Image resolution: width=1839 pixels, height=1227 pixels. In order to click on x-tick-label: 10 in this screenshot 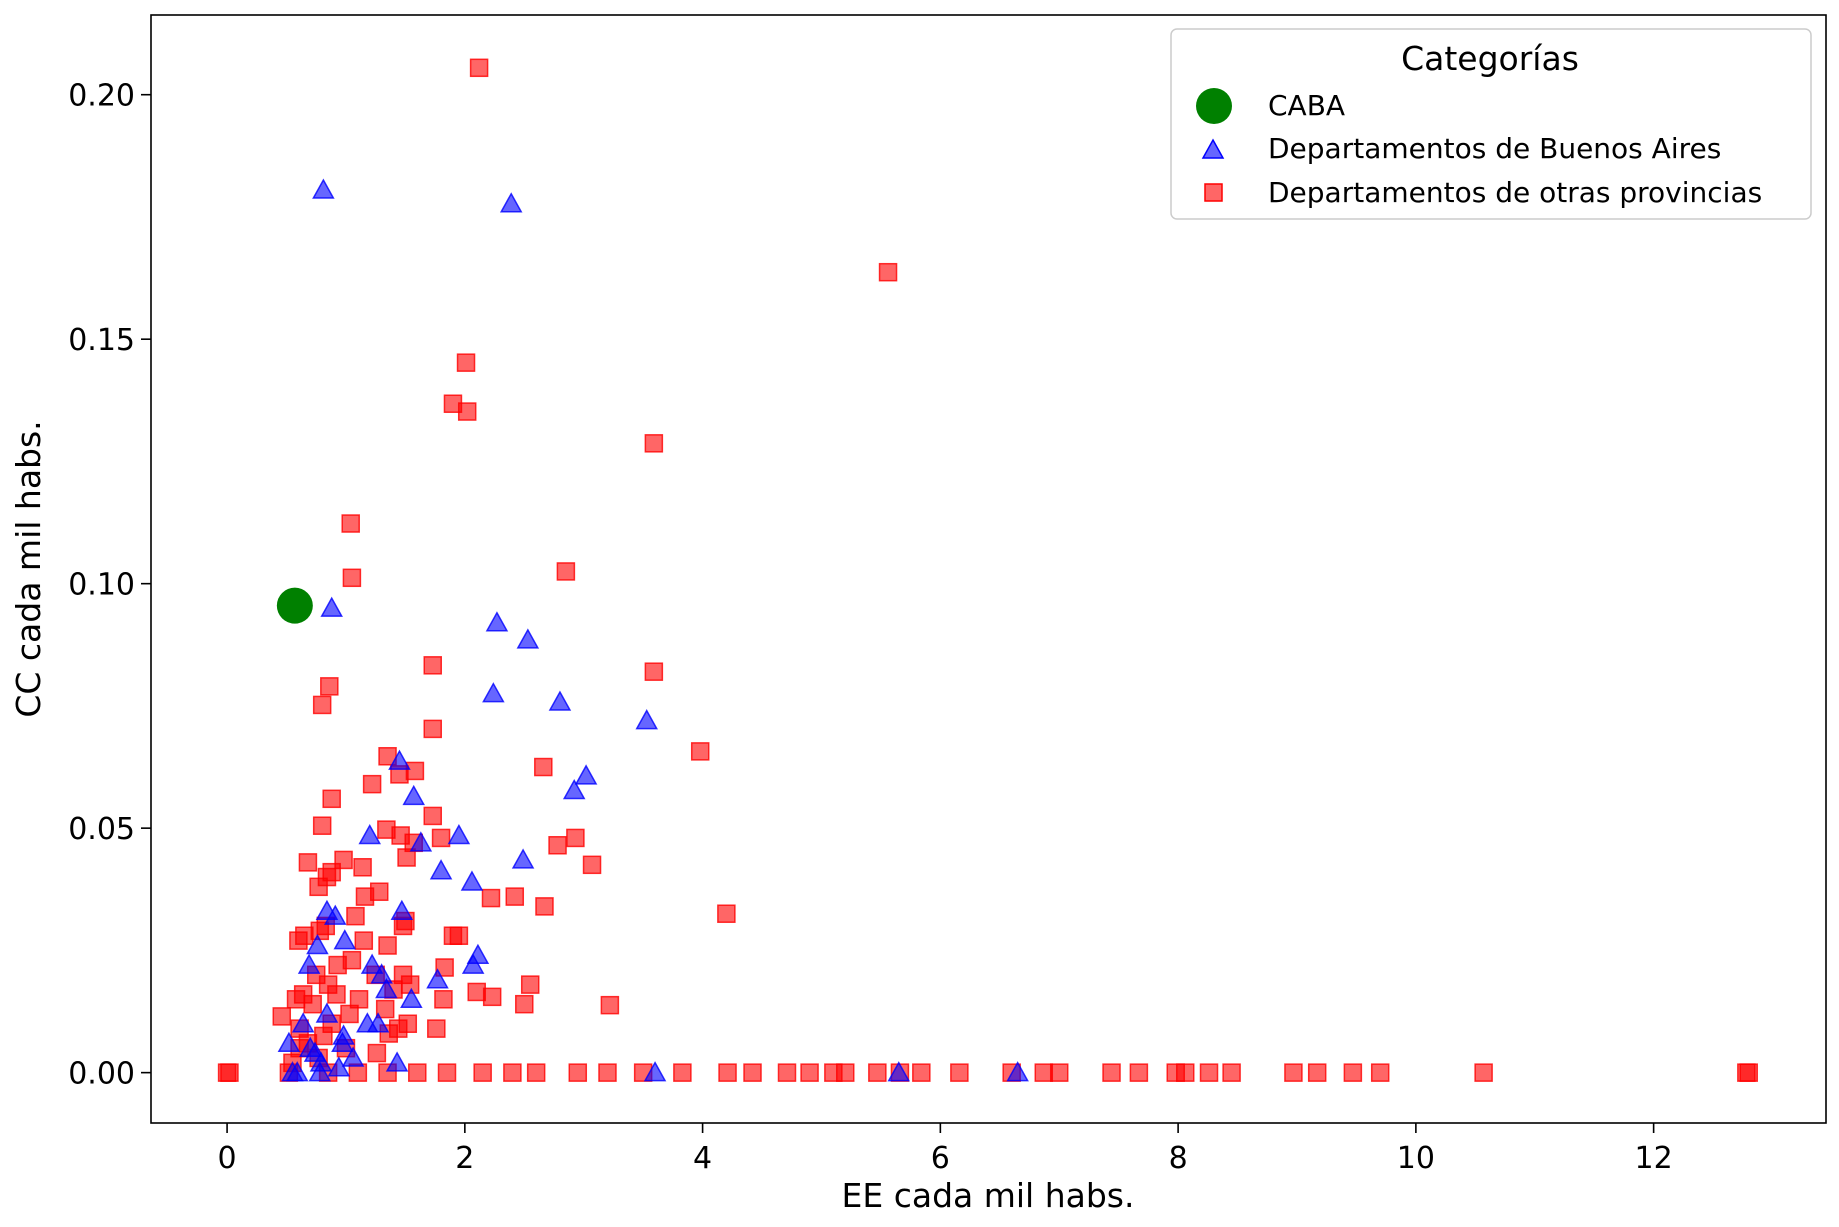, I will do `click(1416, 1158)`.